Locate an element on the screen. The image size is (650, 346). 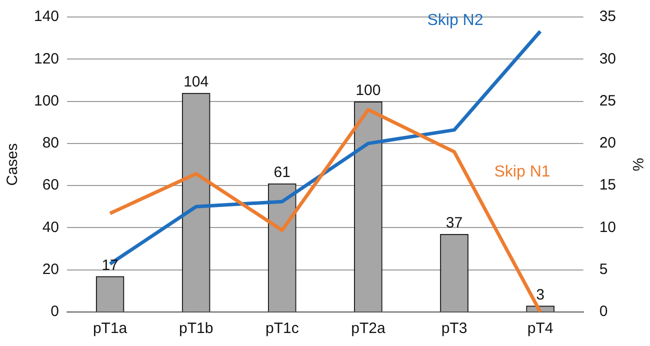
y-tick-label: 60 is located at coordinates (51, 185).